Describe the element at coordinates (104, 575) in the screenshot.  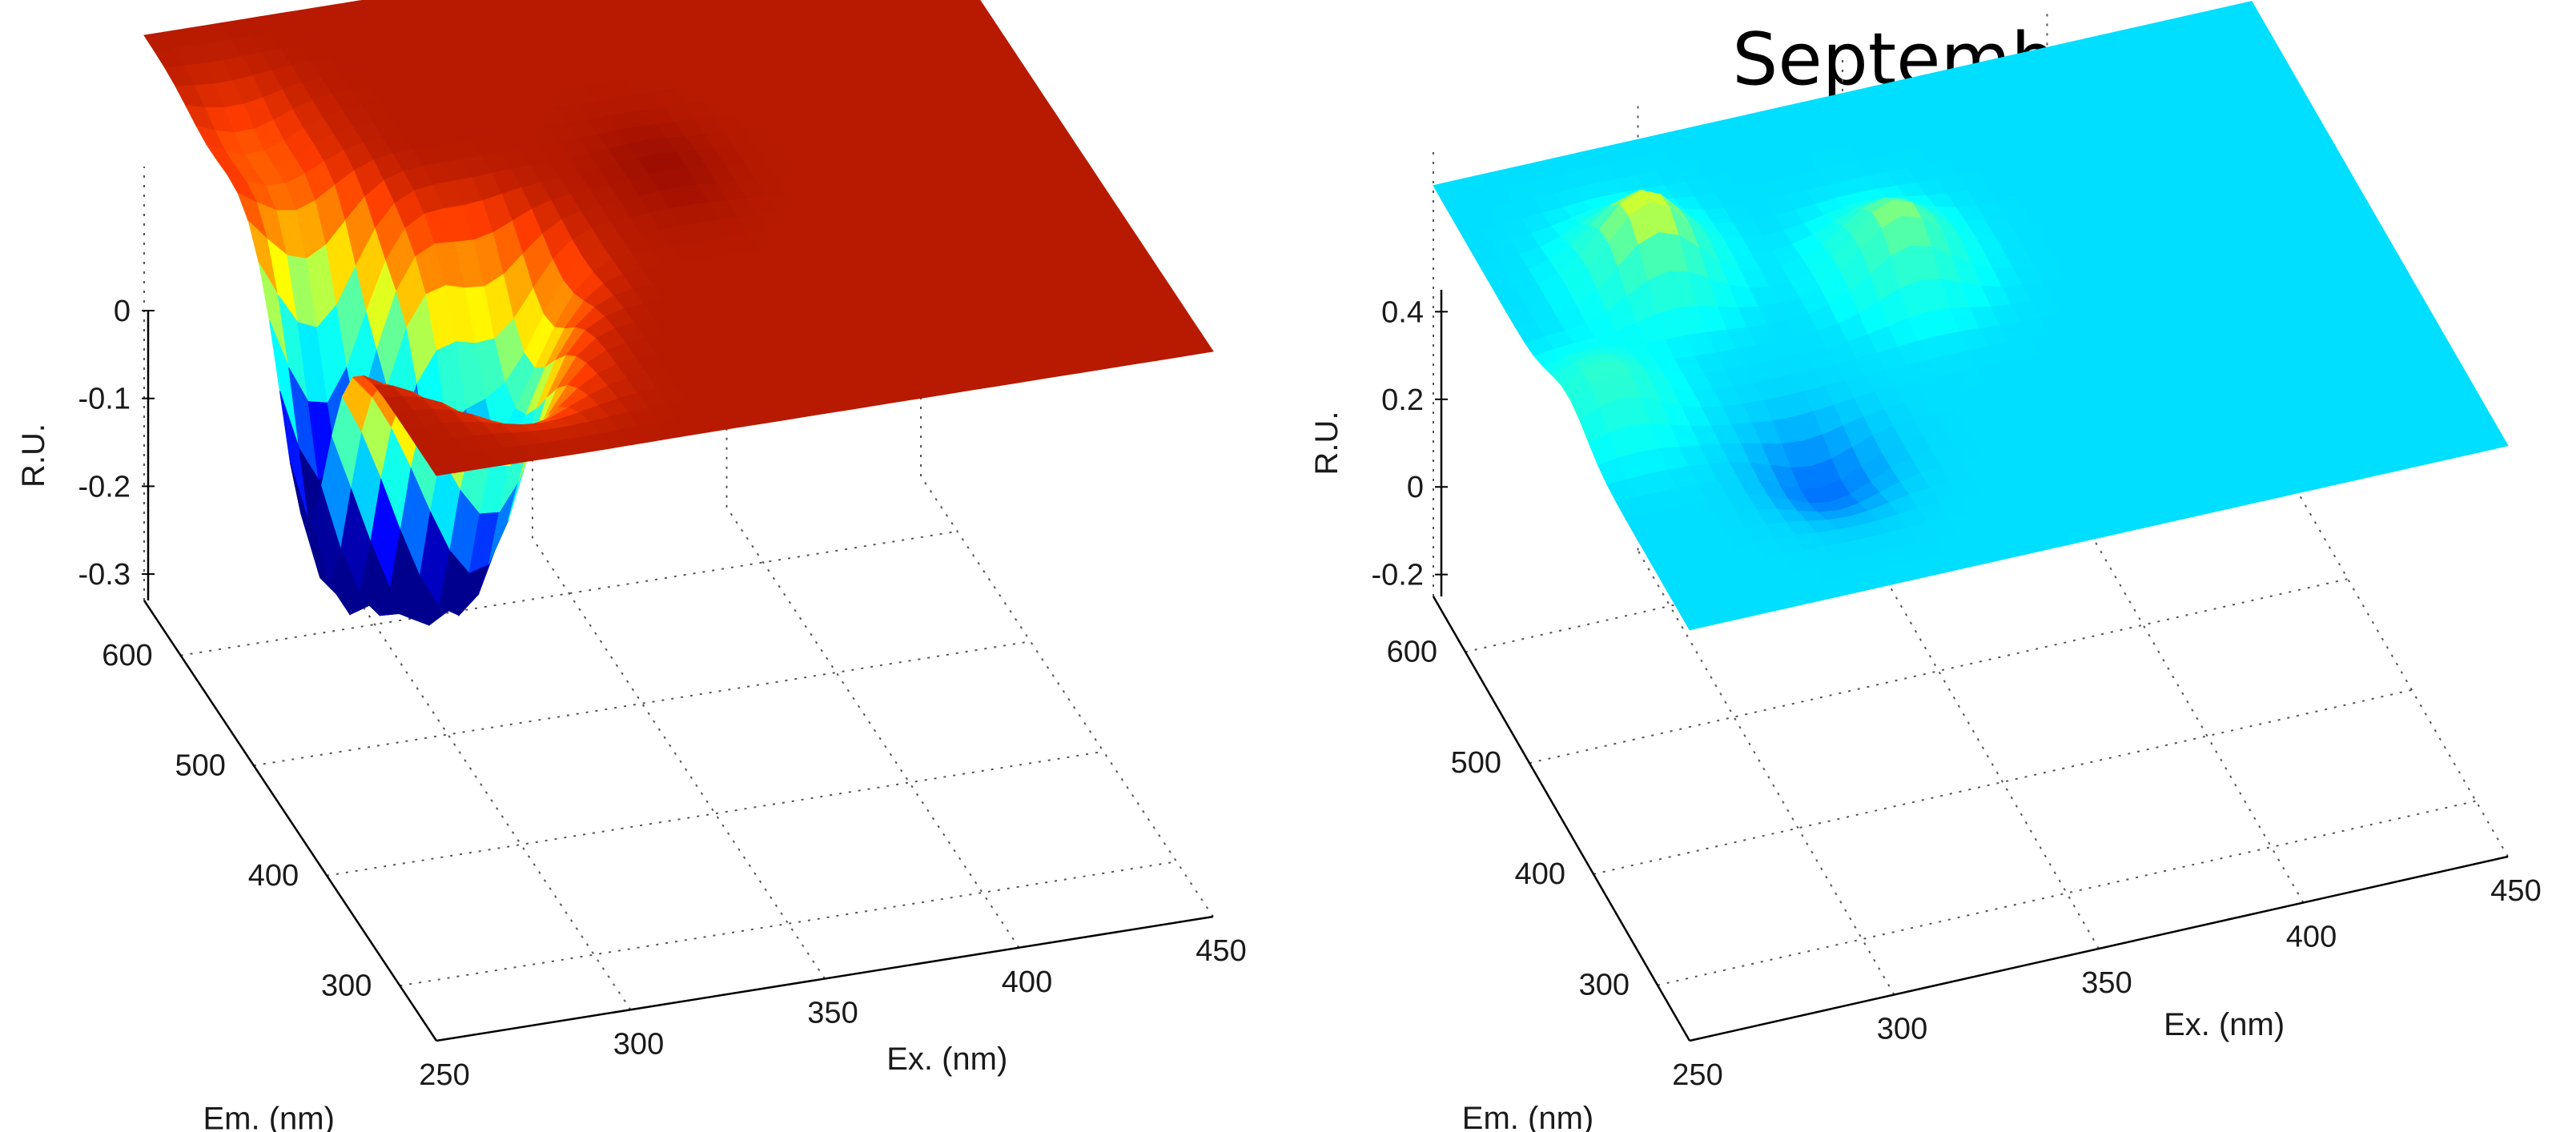
I see `z-tick-label: -0.3` at that location.